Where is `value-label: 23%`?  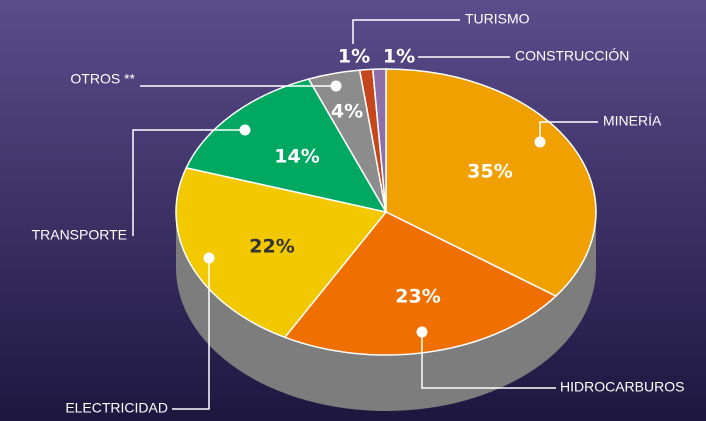
value-label: 23% is located at coordinates (417, 297).